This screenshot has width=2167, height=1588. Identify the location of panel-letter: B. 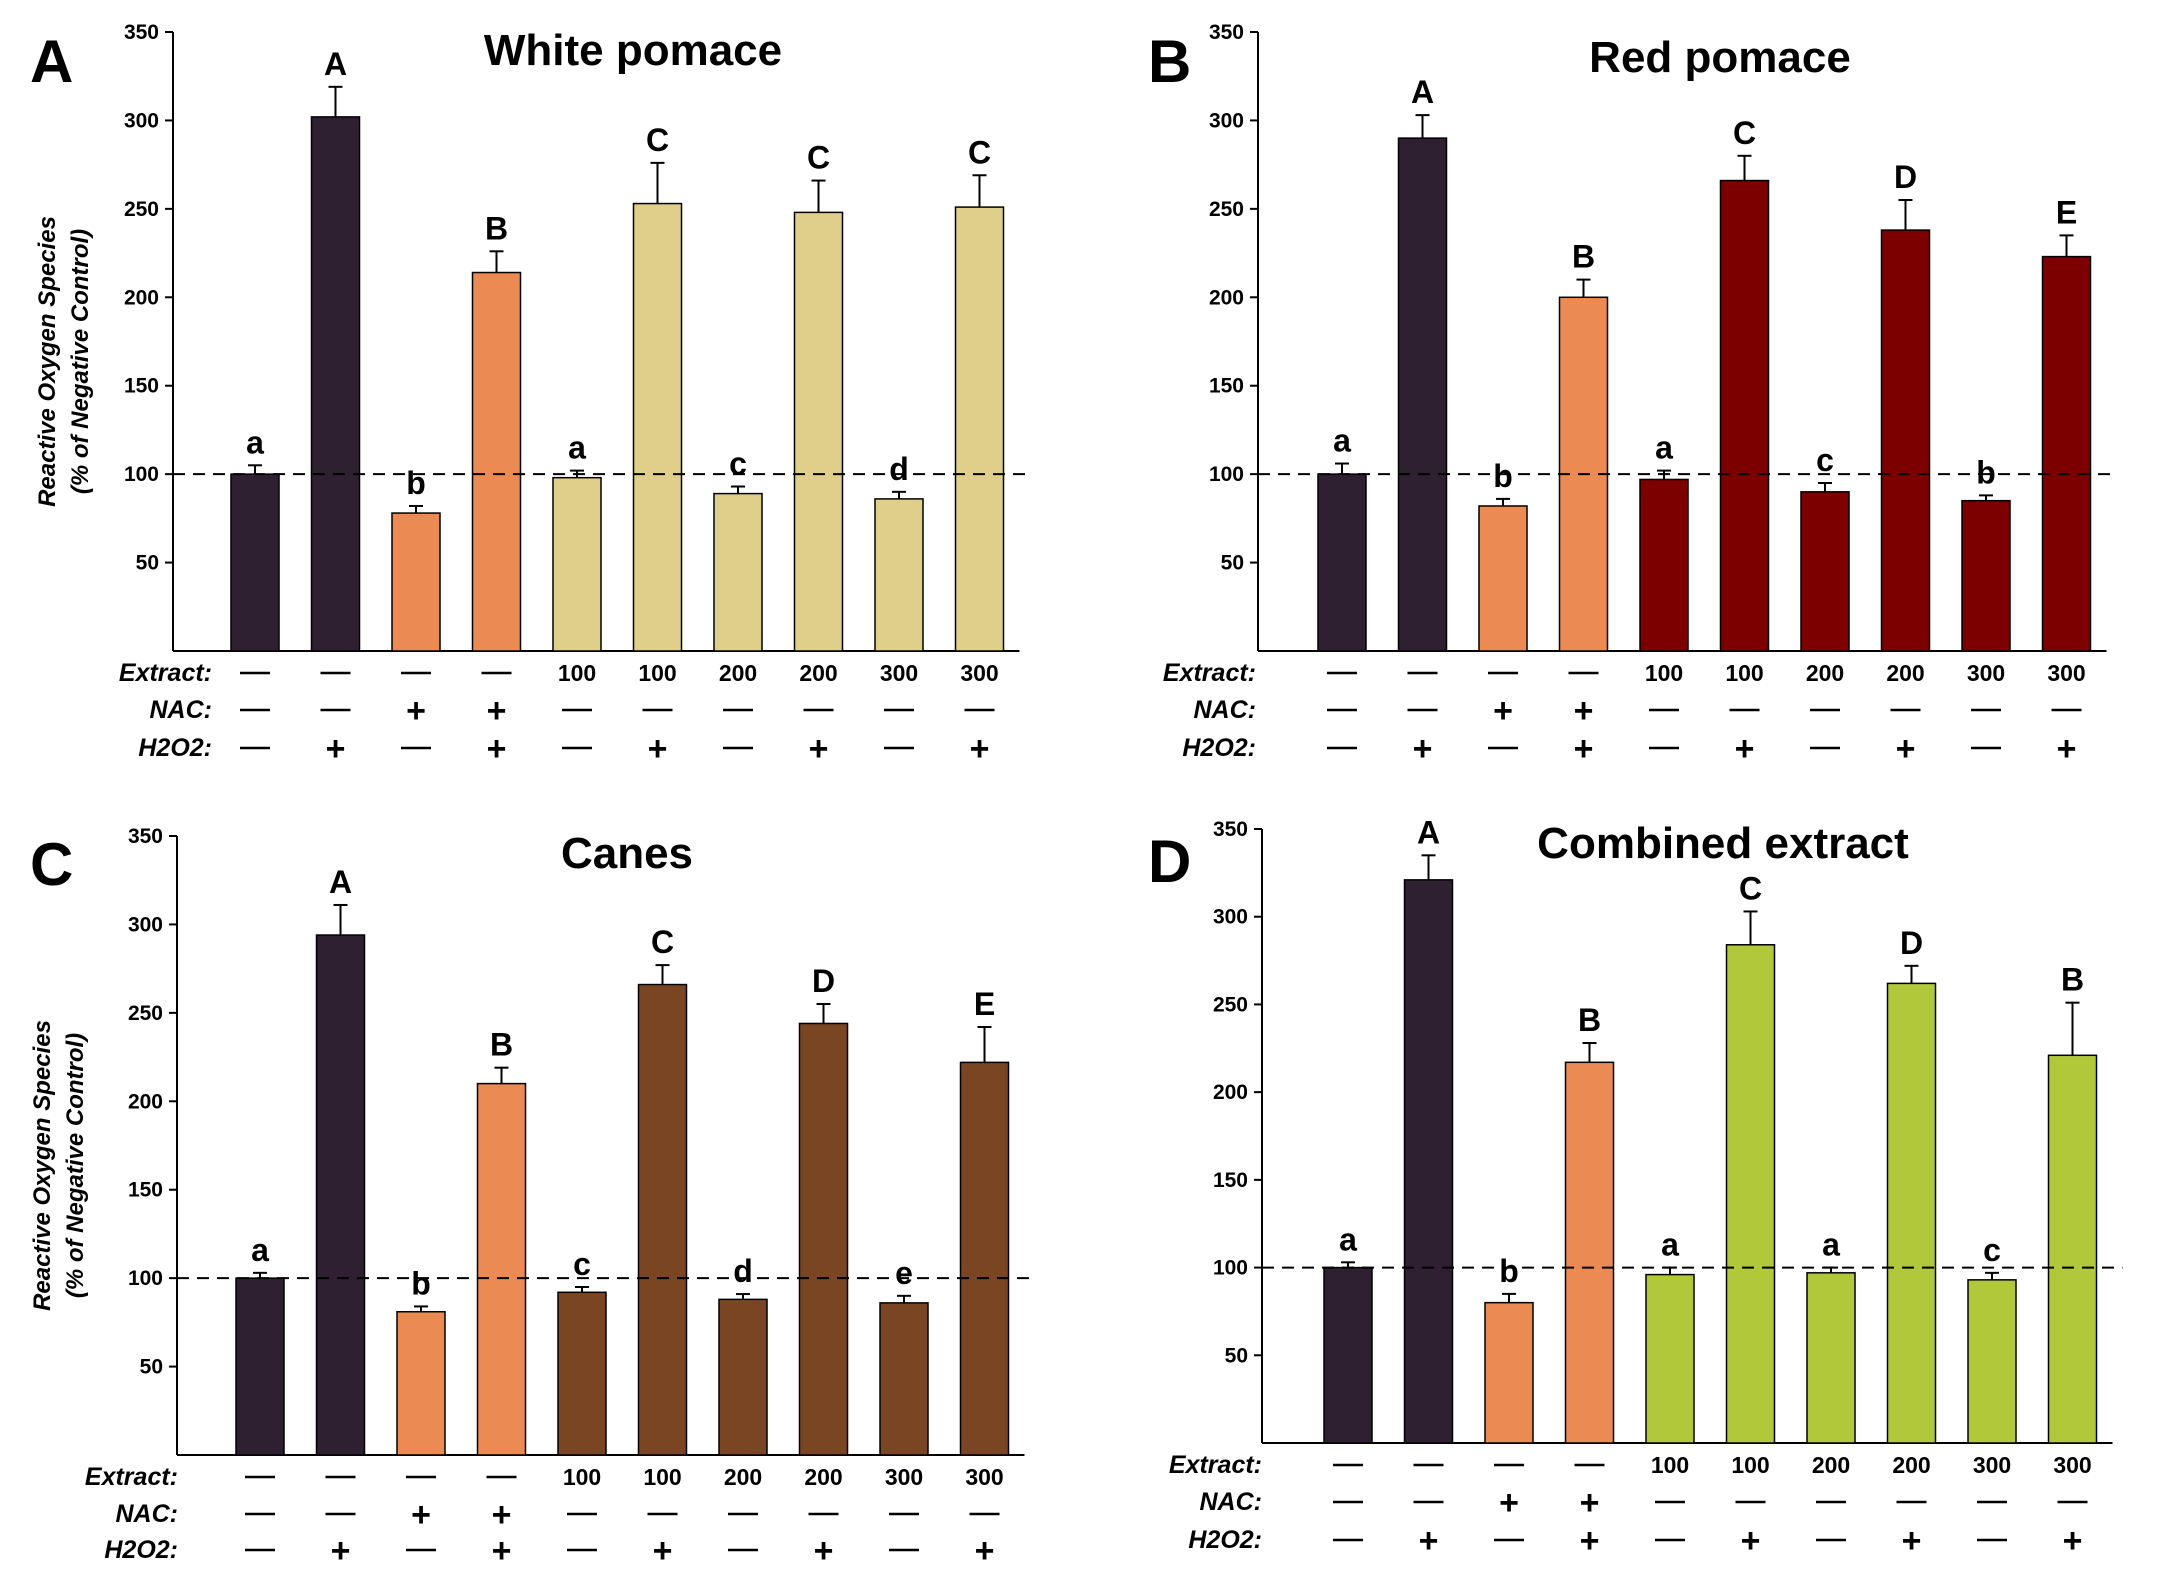
(1169, 61).